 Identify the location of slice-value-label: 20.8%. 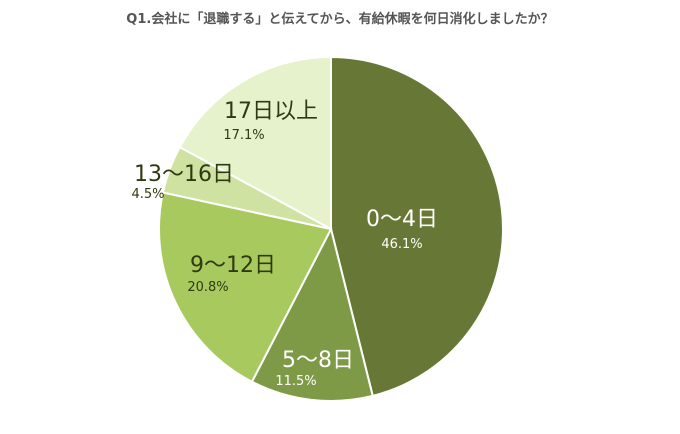
(207, 287).